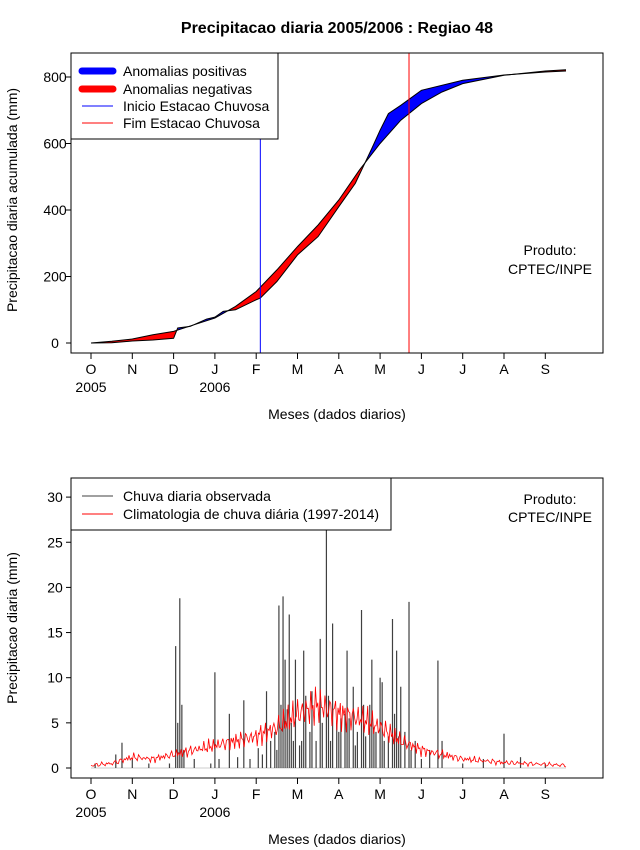 This screenshot has width=640, height=850. Describe the element at coordinates (197, 496) in the screenshot. I see `legend-observed-label: Chuva diaria observada` at that location.